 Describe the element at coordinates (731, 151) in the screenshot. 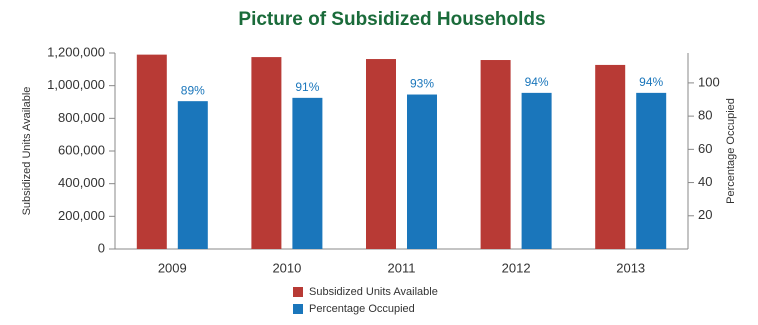

I see `y2-axis-label: Percentage Occupied` at that location.